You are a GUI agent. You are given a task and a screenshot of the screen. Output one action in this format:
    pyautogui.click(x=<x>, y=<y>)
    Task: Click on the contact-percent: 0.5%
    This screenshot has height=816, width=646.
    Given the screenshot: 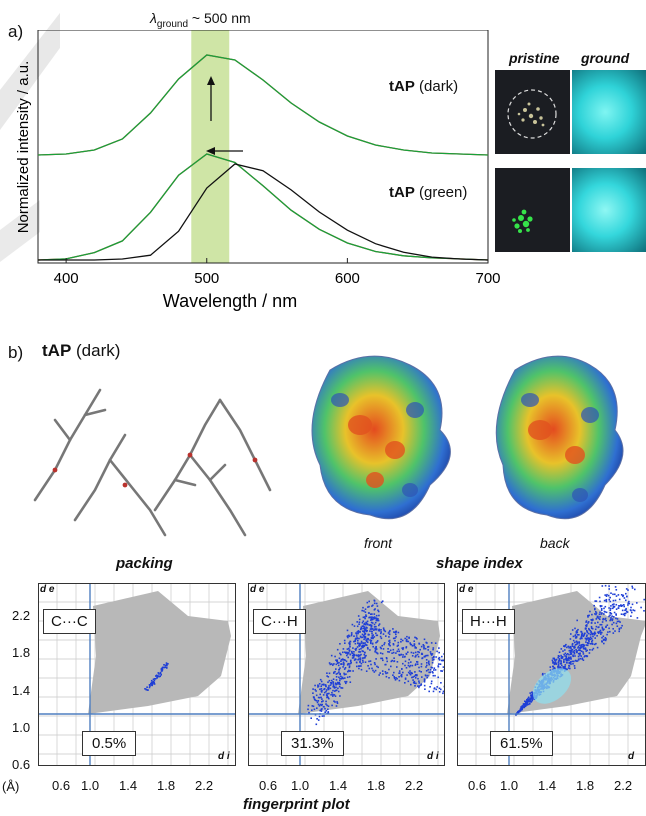 What is the action you would take?
    pyautogui.click(x=109, y=743)
    